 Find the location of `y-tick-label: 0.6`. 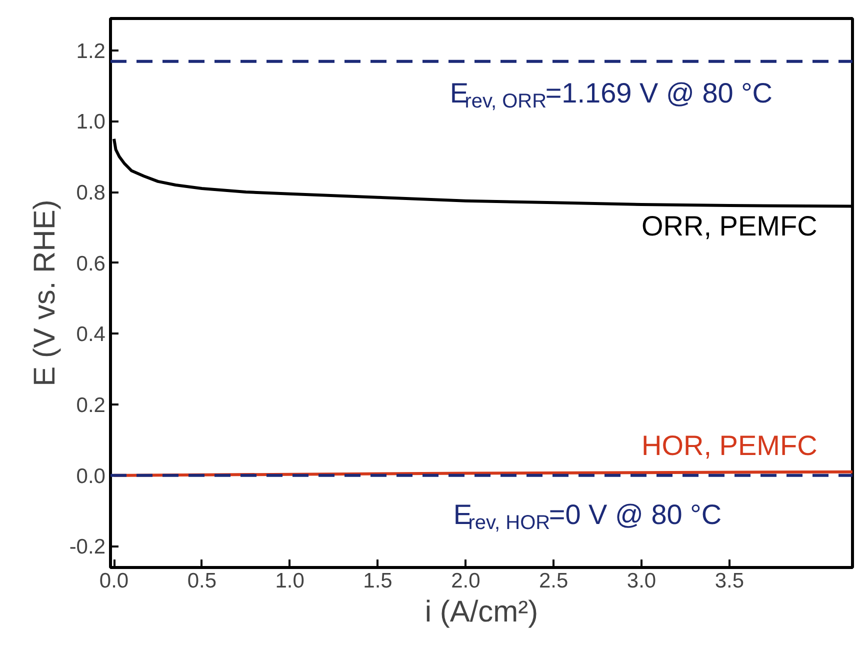

y-tick-label: 0.6 is located at coordinates (91, 264).